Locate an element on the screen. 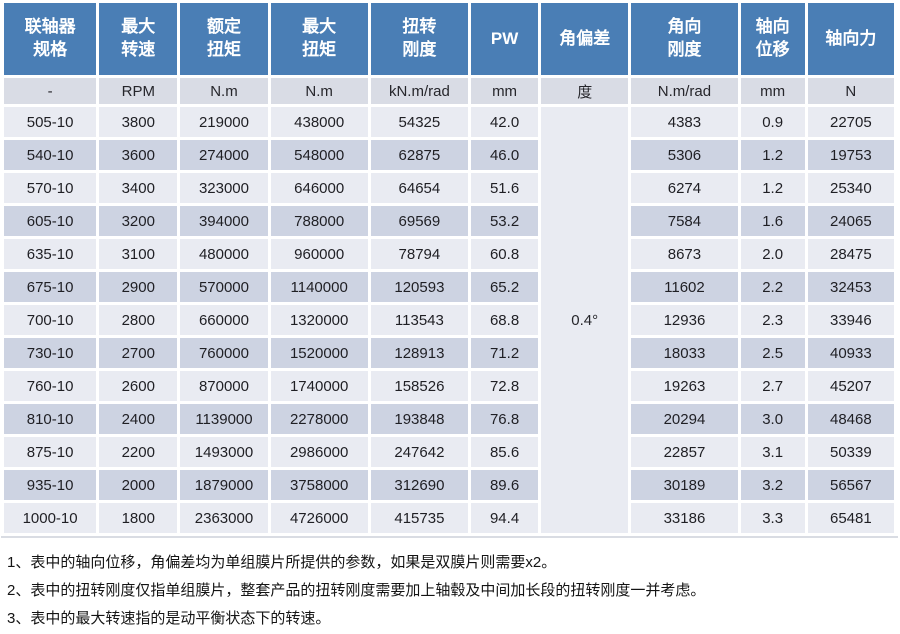 The width and height of the screenshot is (900, 634). cell-torsional-stiffness: 247642 is located at coordinates (419, 452).